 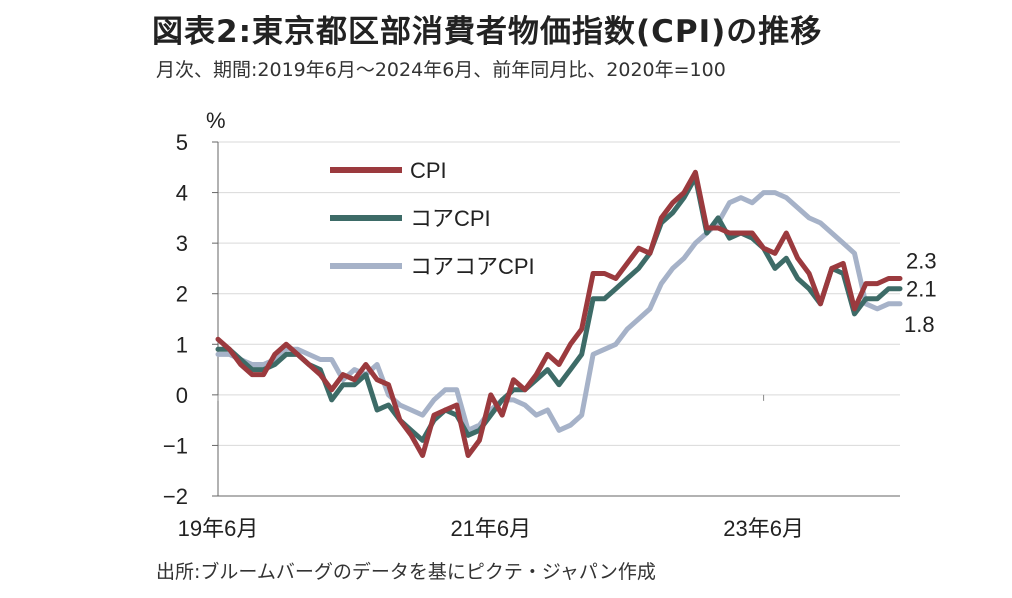 What do you see at coordinates (919, 324) in the screenshot?
I see `end-value-label: 1.8` at bounding box center [919, 324].